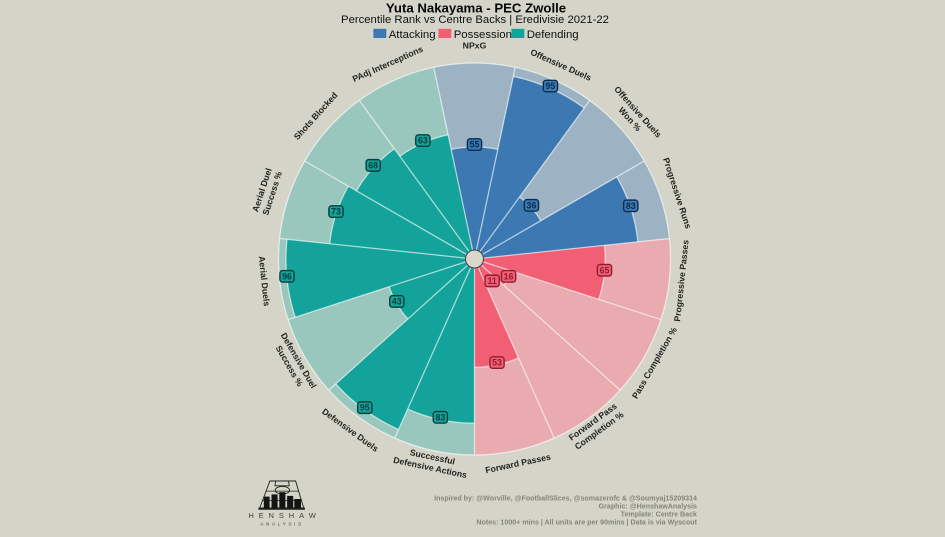 The width and height of the screenshot is (945, 537). I want to click on svg-text: Defending, so click(553, 35).